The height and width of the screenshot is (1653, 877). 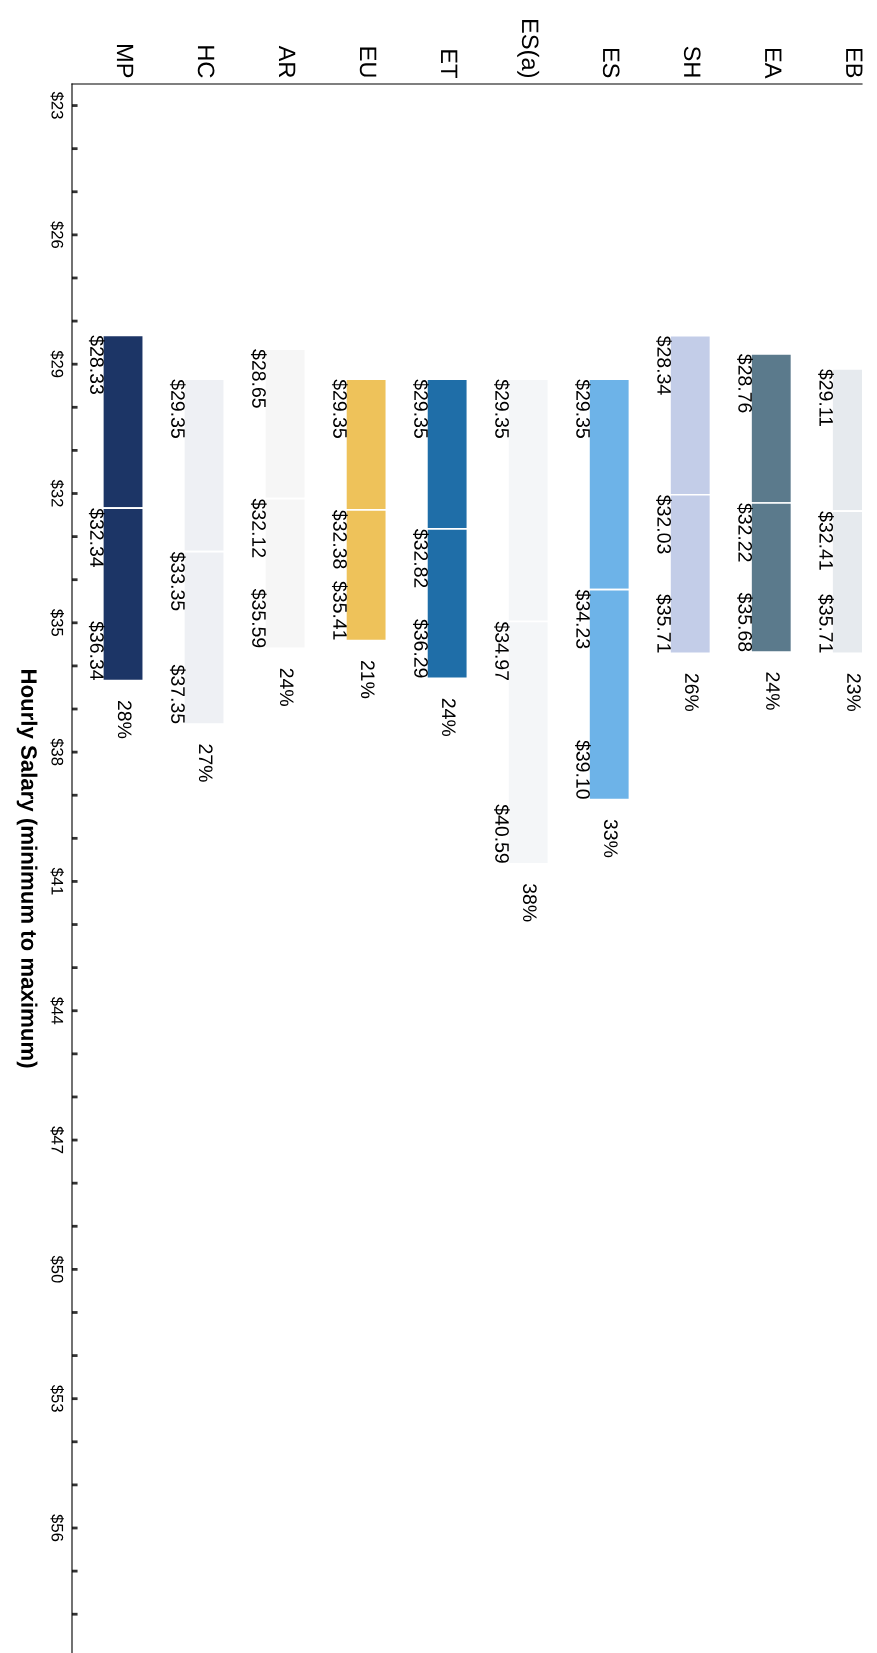 I want to click on annotation: $35.59, so click(x=258, y=618).